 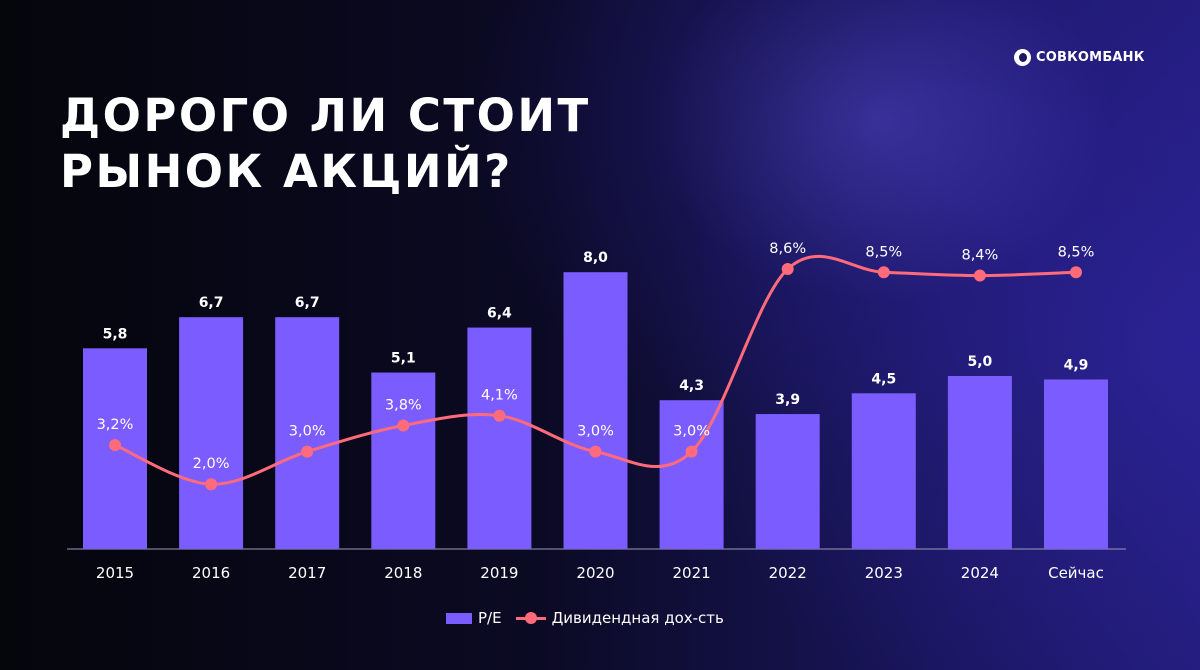 What do you see at coordinates (459, 618) in the screenshot?
I see `legend-swatch-bar` at bounding box center [459, 618].